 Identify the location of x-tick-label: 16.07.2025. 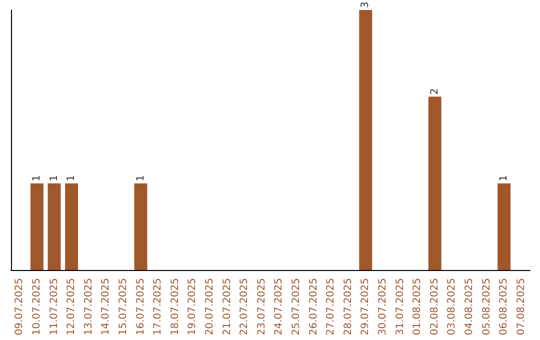
(140, 307).